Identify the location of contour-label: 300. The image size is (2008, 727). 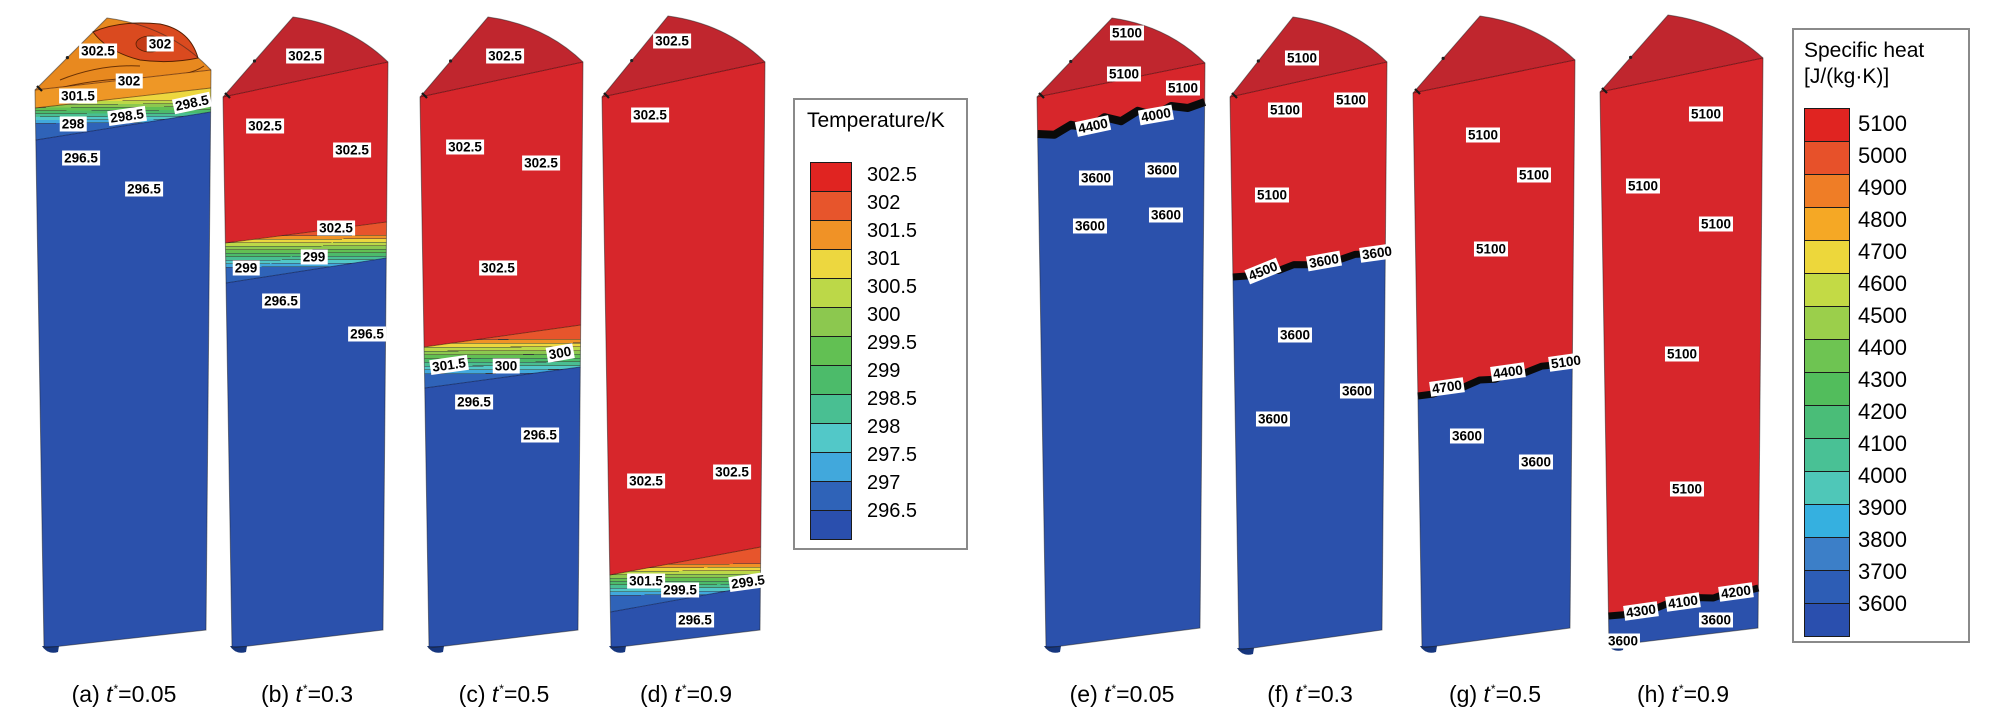
(506, 366).